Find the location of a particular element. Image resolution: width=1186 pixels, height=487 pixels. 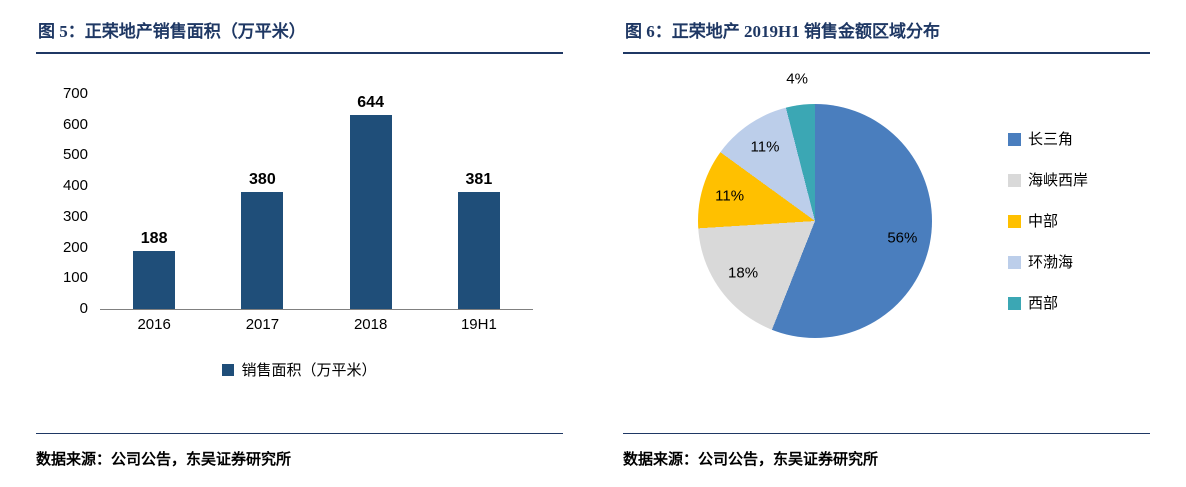

x-axis-category-label: 2016 is located at coordinates (154, 324).